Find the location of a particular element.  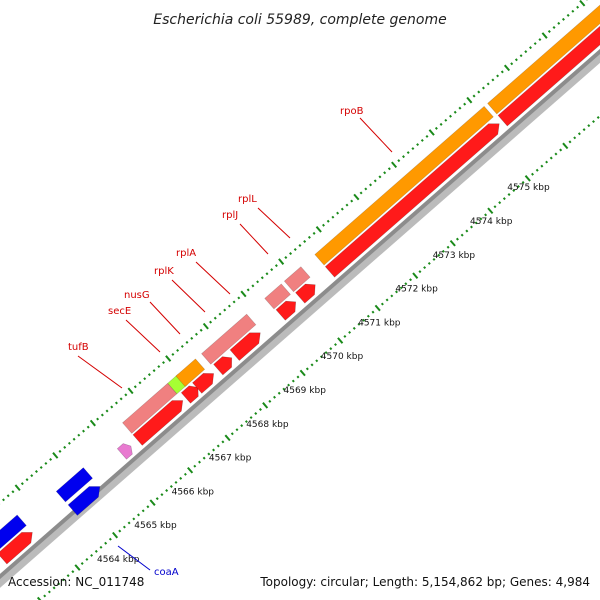

gene-name: rpoB is located at coordinates (352, 111).